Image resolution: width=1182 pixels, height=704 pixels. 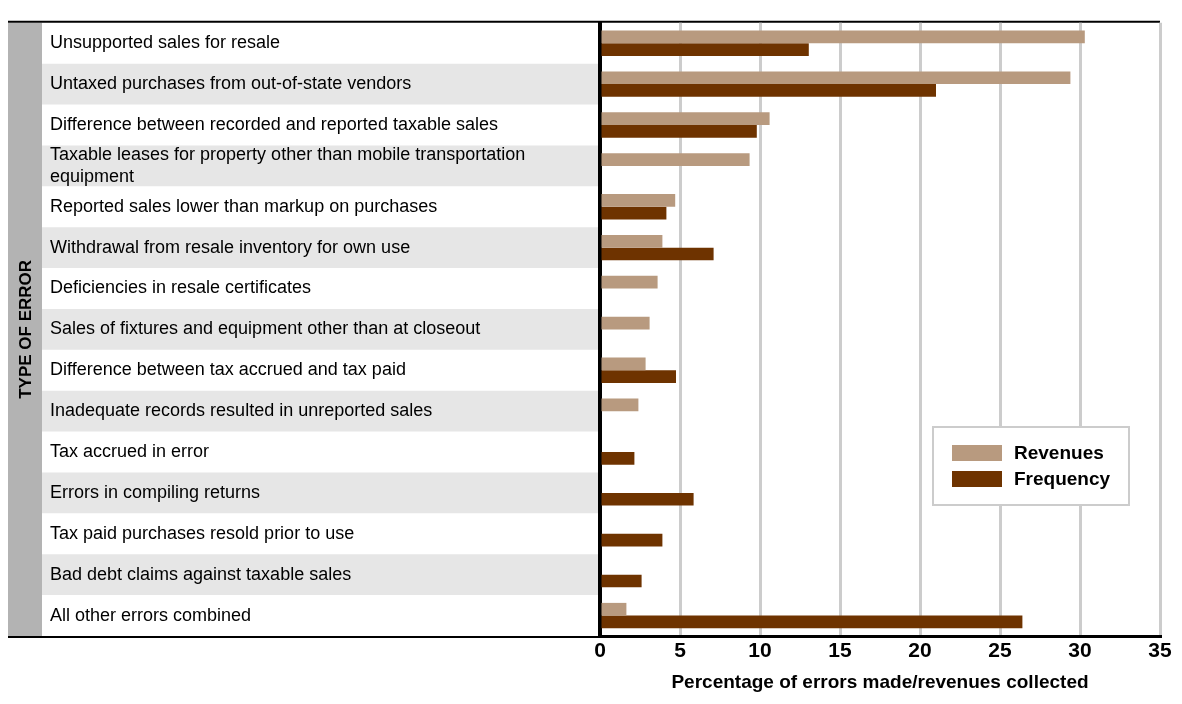 What do you see at coordinates (155, 491) in the screenshot?
I see `y-tick-label: Errors in compiling returns` at bounding box center [155, 491].